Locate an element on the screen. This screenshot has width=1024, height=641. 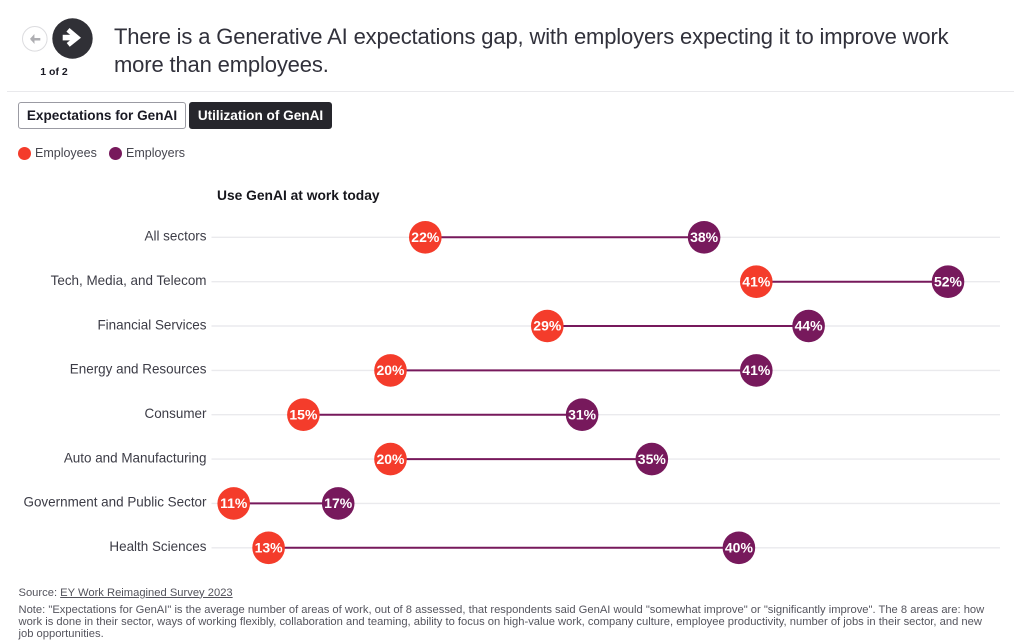
svg-text: 22% is located at coordinates (425, 237).